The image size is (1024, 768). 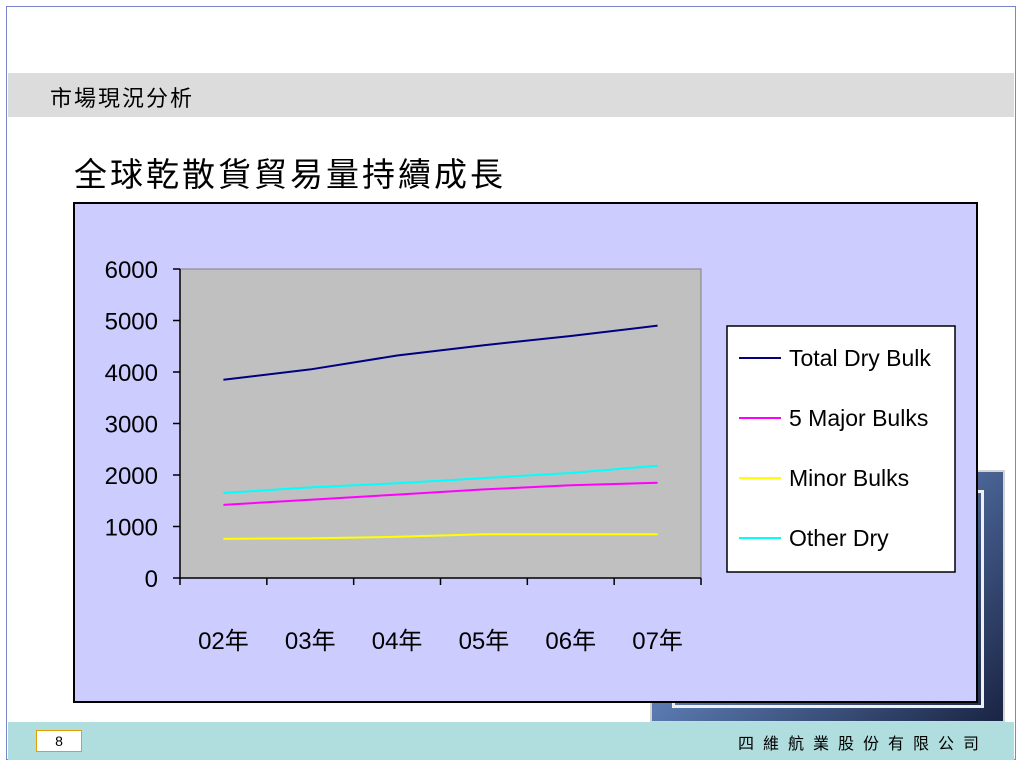 What do you see at coordinates (570, 641) in the screenshot?
I see `x-tick-label: 06年` at bounding box center [570, 641].